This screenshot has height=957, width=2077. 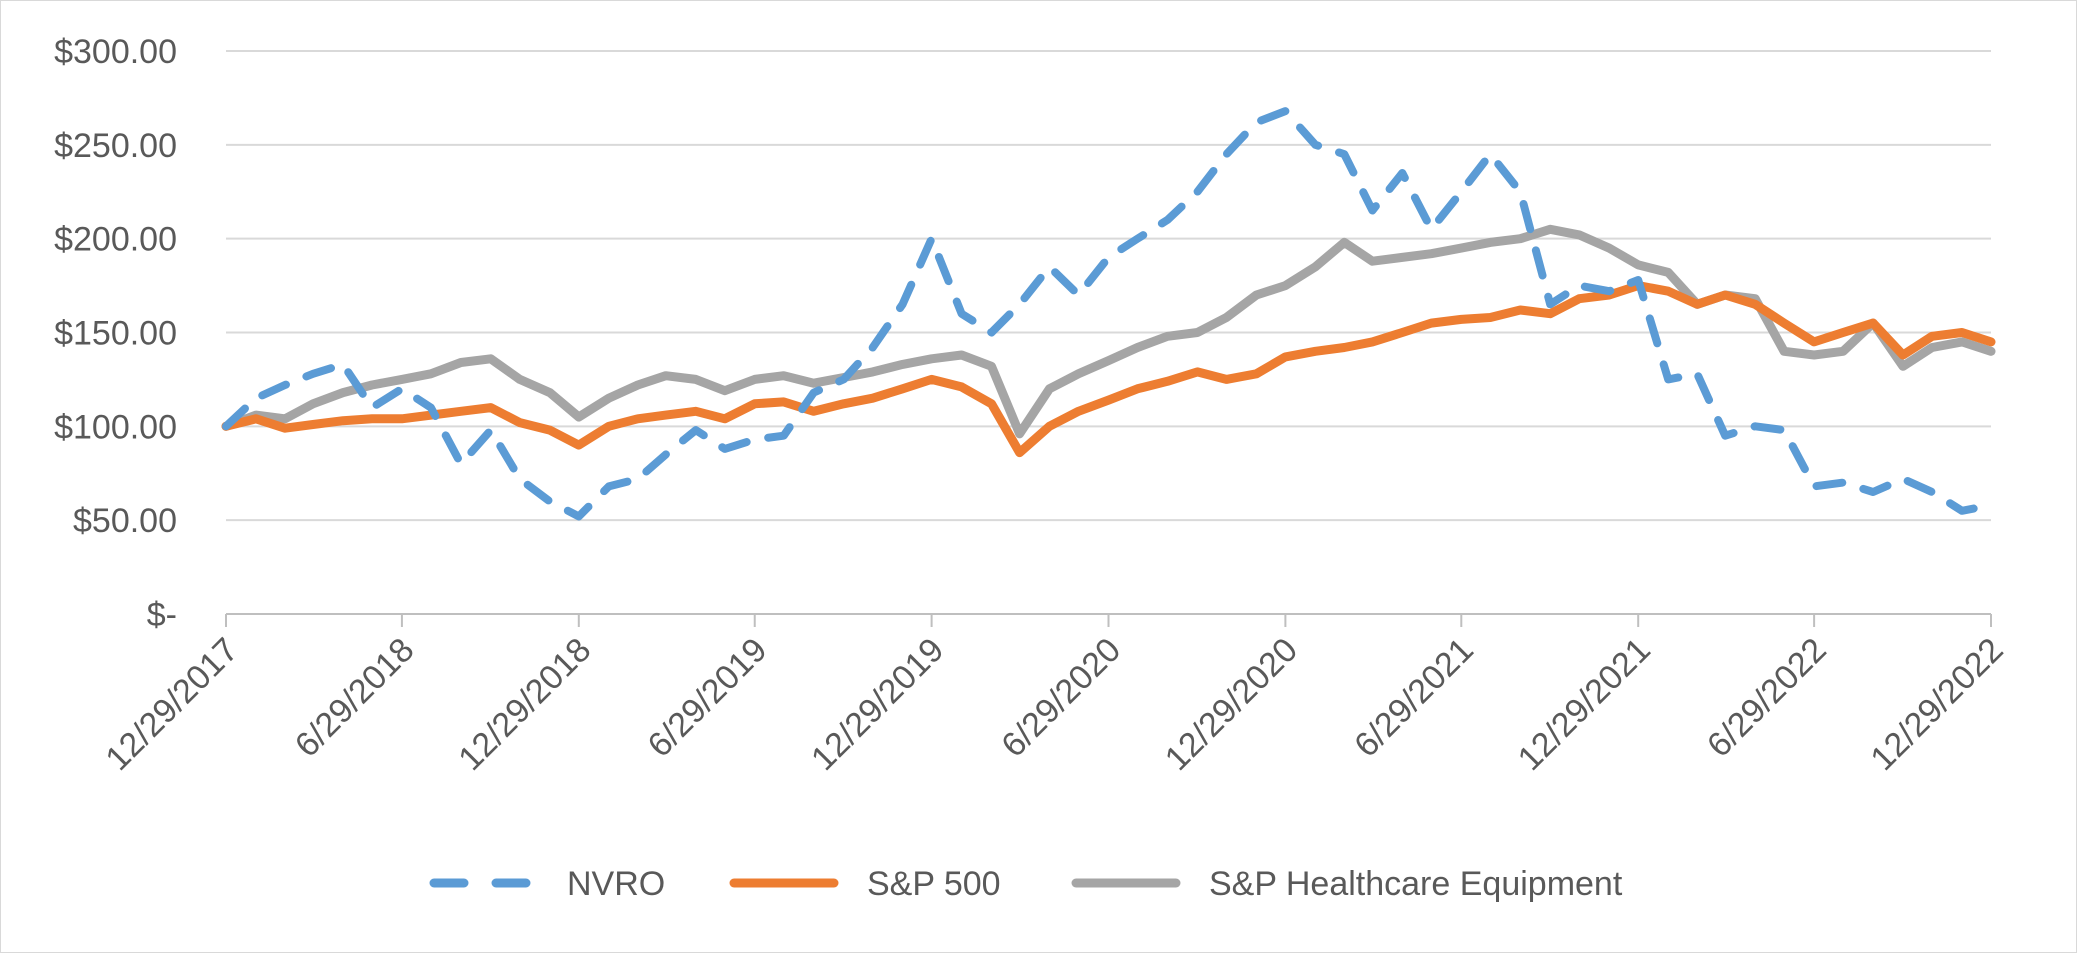 I want to click on x-tick-label: 12/29/2017, so click(x=171, y=704).